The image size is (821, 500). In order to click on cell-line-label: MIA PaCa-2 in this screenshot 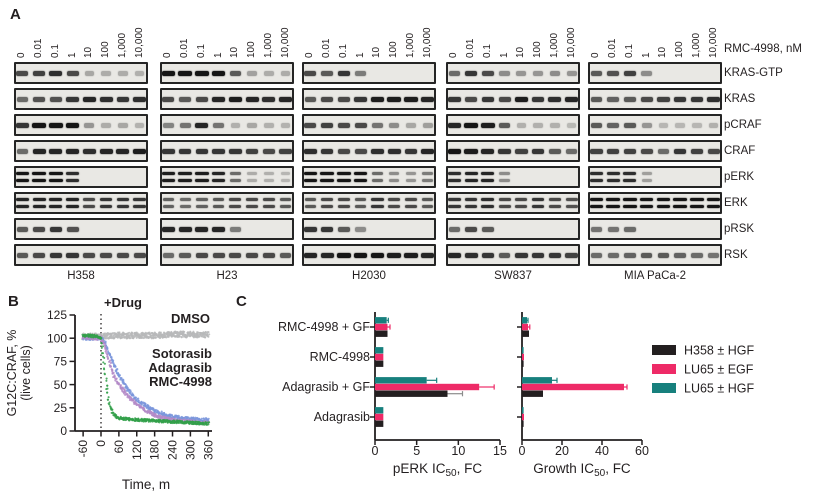, I will do `click(655, 276)`.